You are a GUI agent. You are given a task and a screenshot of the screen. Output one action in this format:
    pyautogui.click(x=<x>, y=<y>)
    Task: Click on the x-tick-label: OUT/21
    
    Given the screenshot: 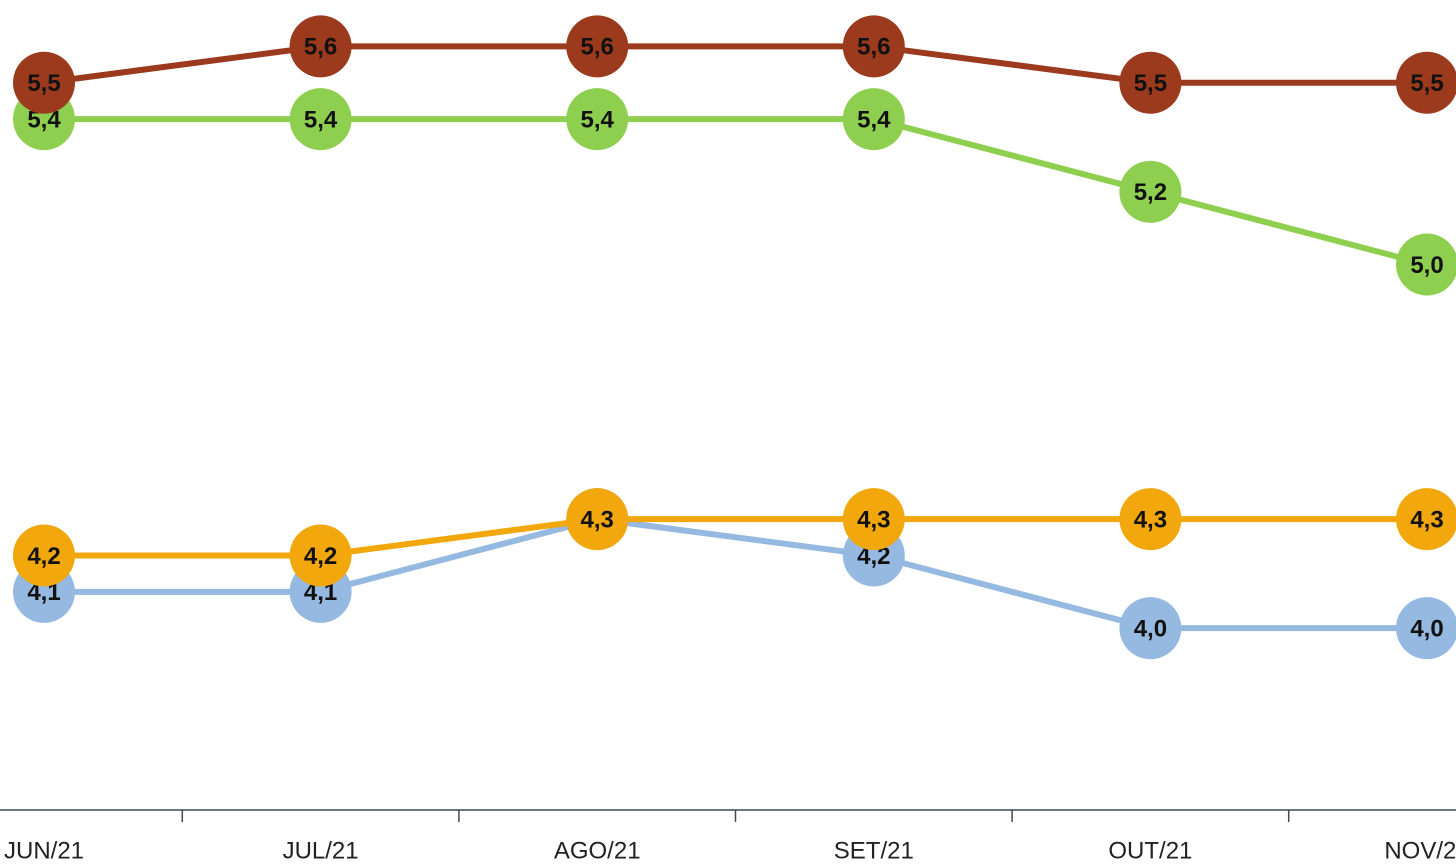 What is the action you would take?
    pyautogui.click(x=1150, y=850)
    